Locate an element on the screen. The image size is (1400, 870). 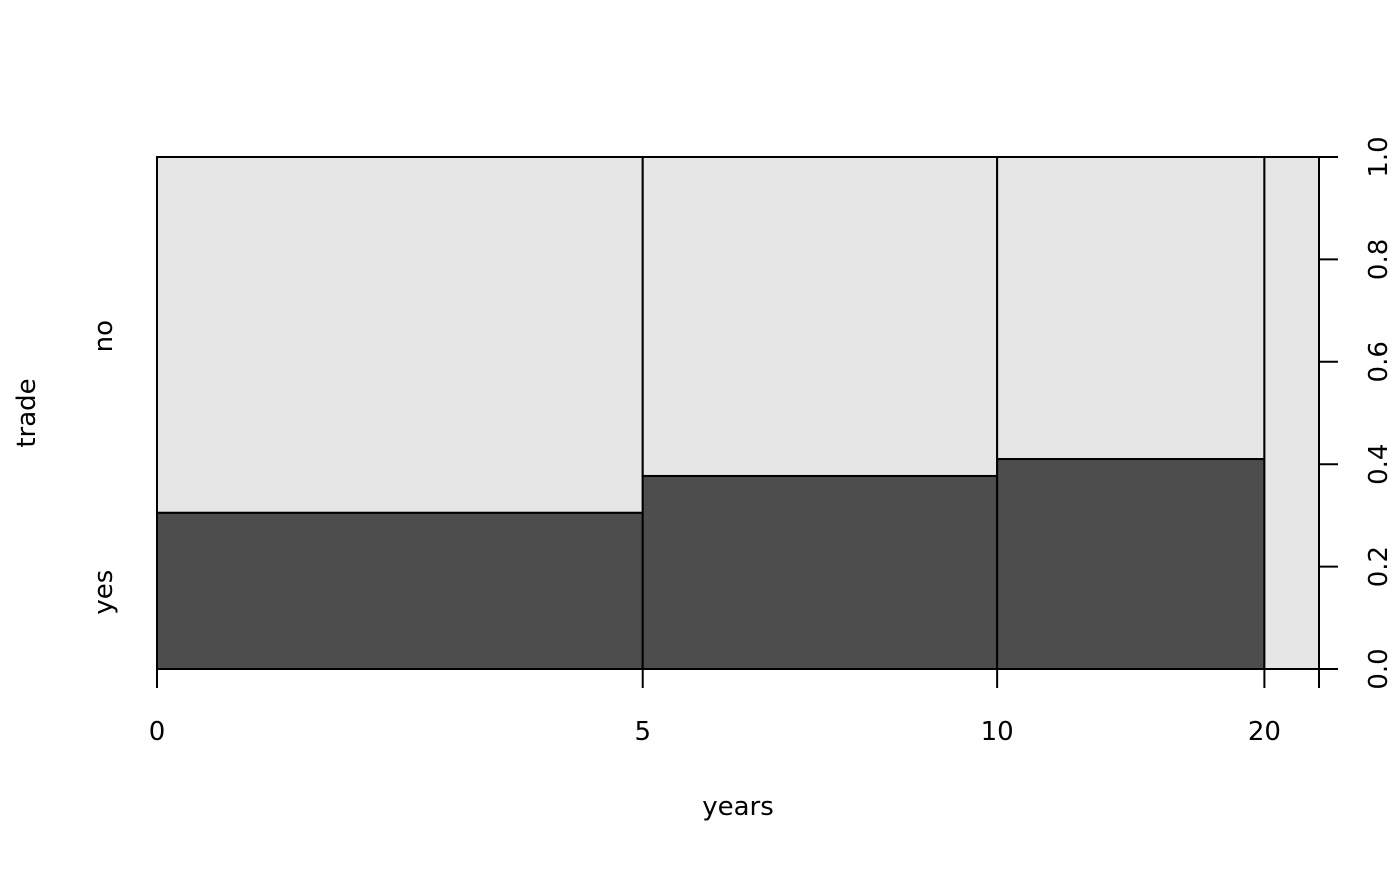
y-tick-label: 0.4 is located at coordinates (1379, 464).